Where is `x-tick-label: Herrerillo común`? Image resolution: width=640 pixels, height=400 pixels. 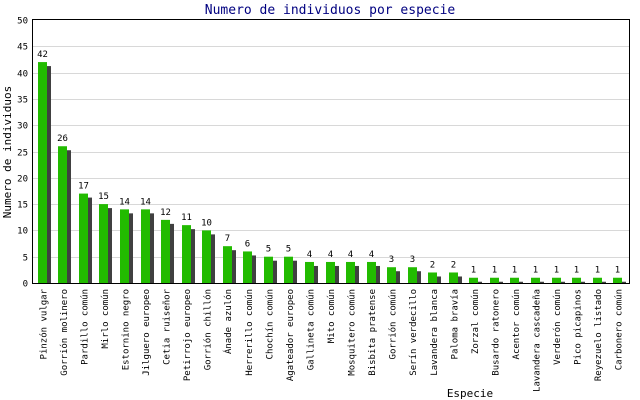
x-tick-label: Herrerillo común is located at coordinates (250, 332).